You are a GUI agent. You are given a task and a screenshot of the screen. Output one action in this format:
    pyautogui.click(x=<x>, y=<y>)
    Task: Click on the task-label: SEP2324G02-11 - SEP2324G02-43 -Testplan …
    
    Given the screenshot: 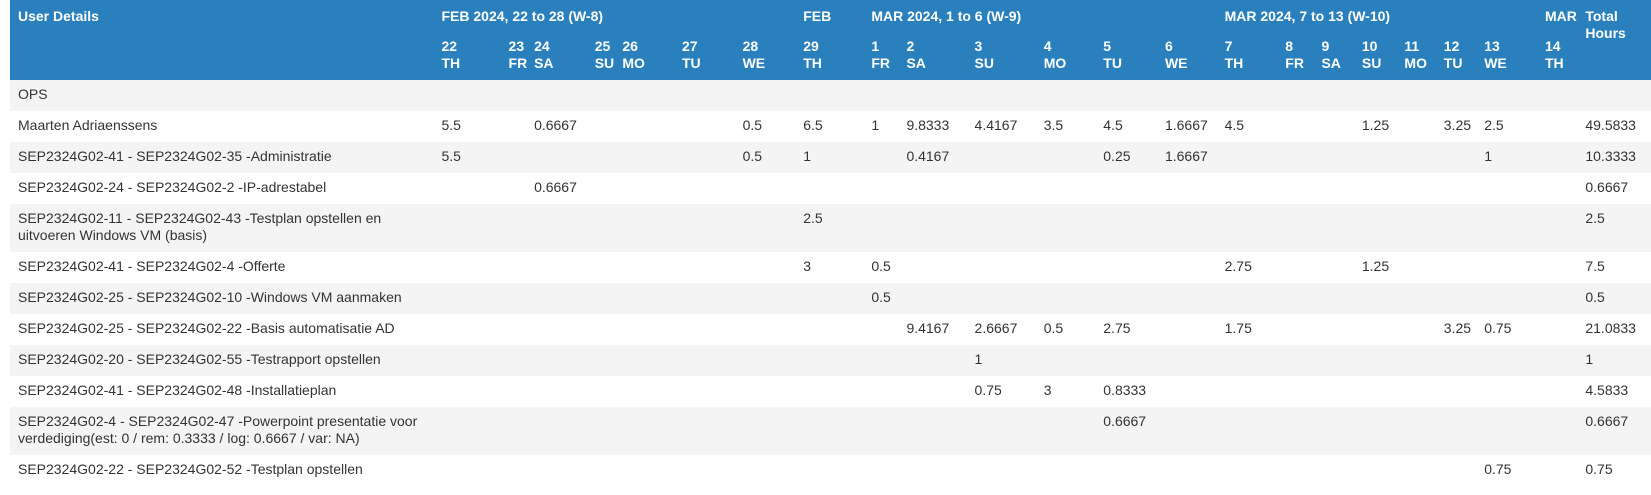 What is the action you would take?
    pyautogui.click(x=222, y=228)
    